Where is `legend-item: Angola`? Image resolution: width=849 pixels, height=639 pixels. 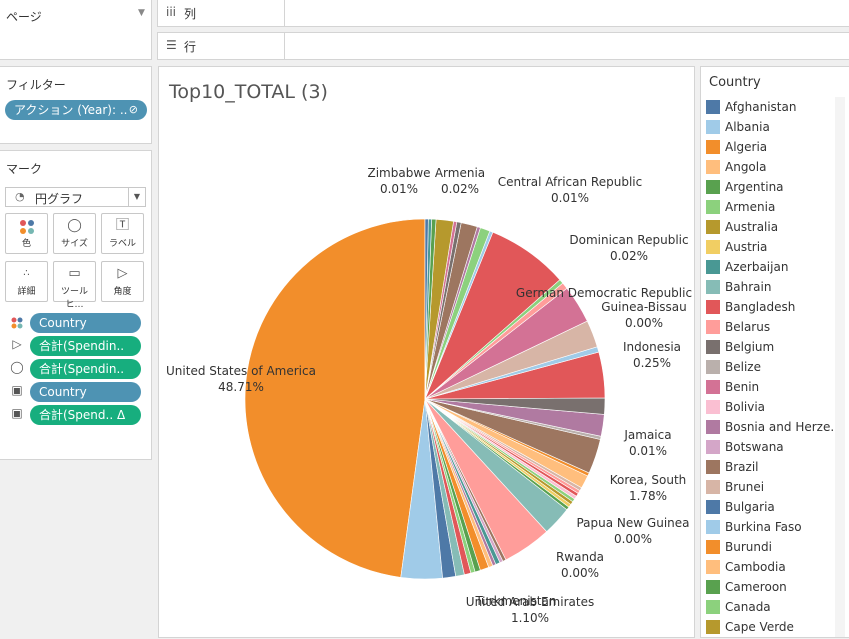
legend-item: Angola is located at coordinates (771, 167).